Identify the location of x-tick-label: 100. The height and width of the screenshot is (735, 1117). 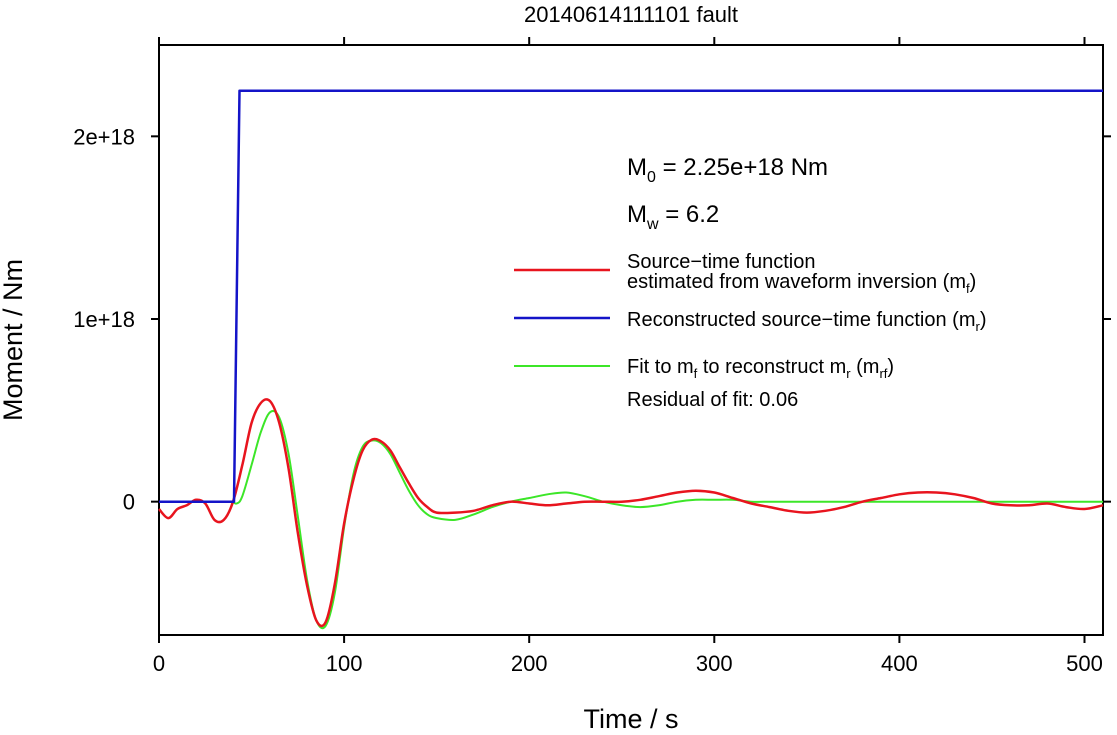
(344, 663).